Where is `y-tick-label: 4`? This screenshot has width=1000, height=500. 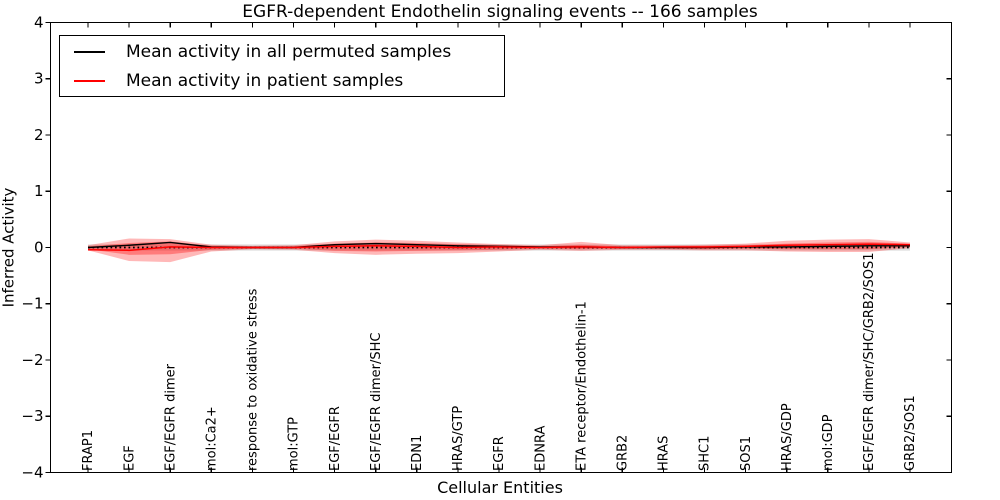
y-tick-label: 4 is located at coordinates (39, 22).